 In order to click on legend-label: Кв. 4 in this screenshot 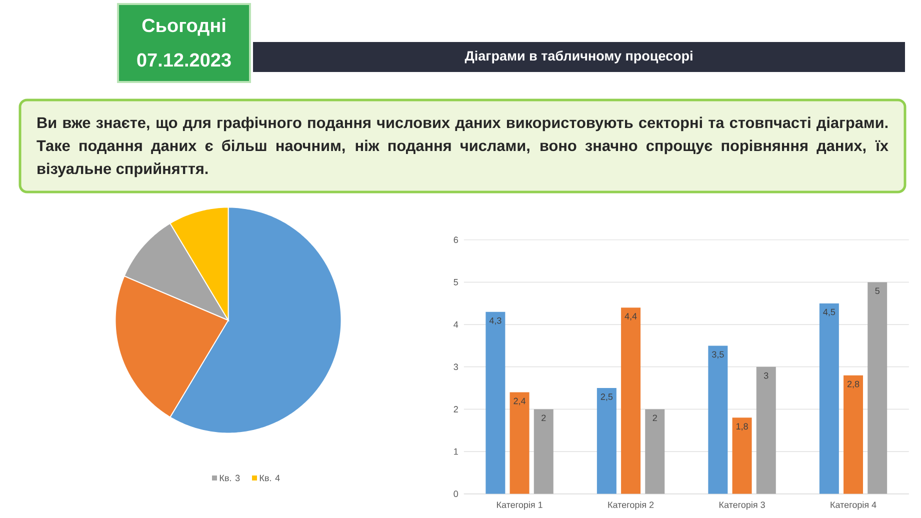, I will do `click(270, 478)`.